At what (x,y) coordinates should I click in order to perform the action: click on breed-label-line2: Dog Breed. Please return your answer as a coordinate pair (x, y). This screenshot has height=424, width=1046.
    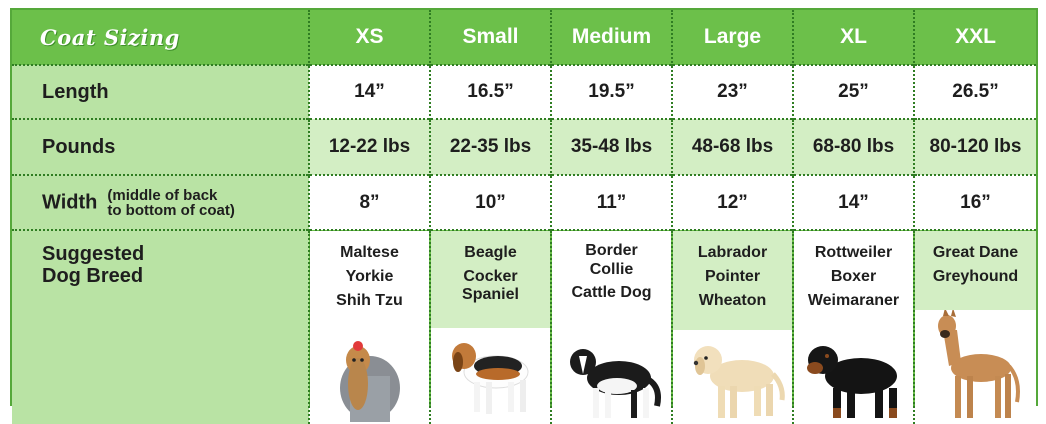
    Looking at the image, I should click on (93, 276).